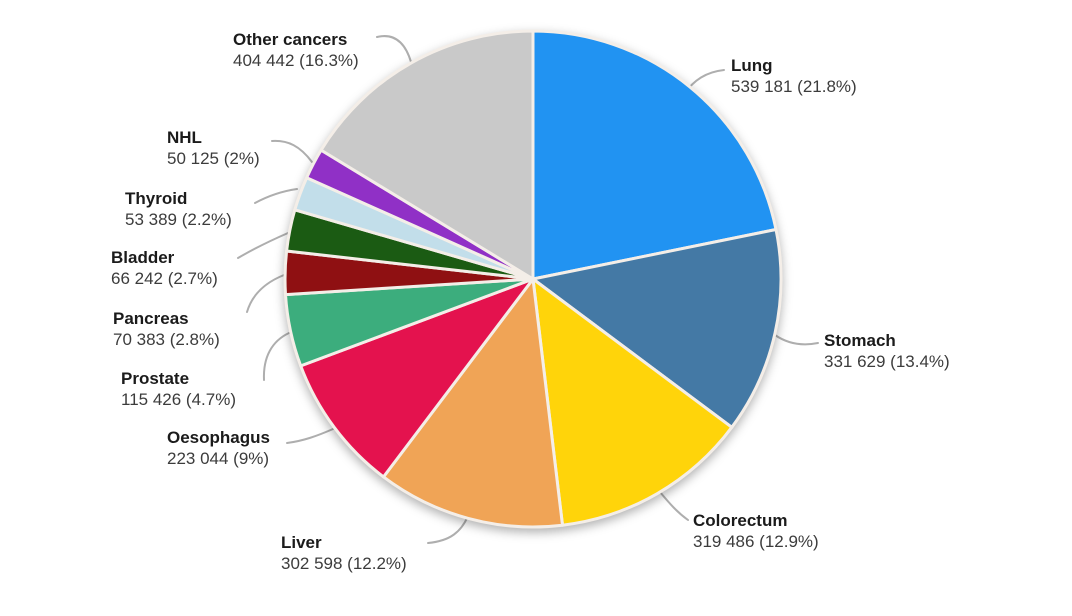 This screenshot has width=1072, height=616. What do you see at coordinates (794, 86) in the screenshot?
I see `label-lung-value: 539 181 (21.8%)` at bounding box center [794, 86].